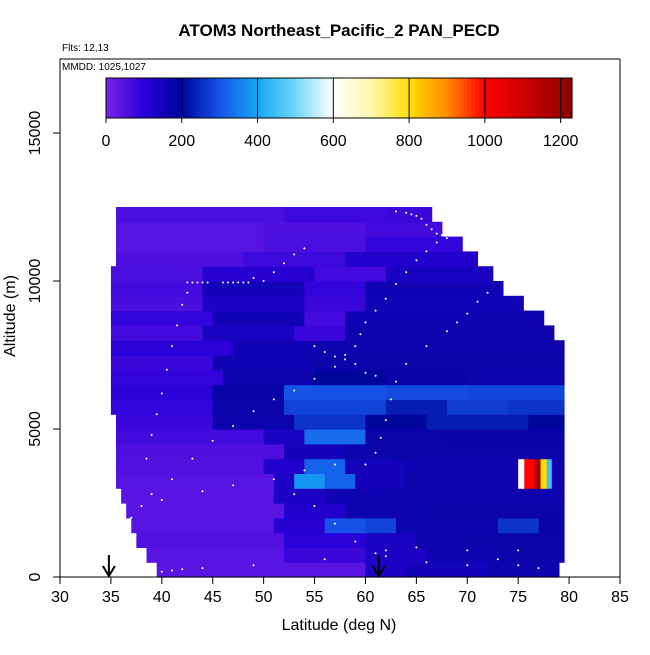 The width and height of the screenshot is (650, 655). I want to click on x-tick-label: 80, so click(569, 597).